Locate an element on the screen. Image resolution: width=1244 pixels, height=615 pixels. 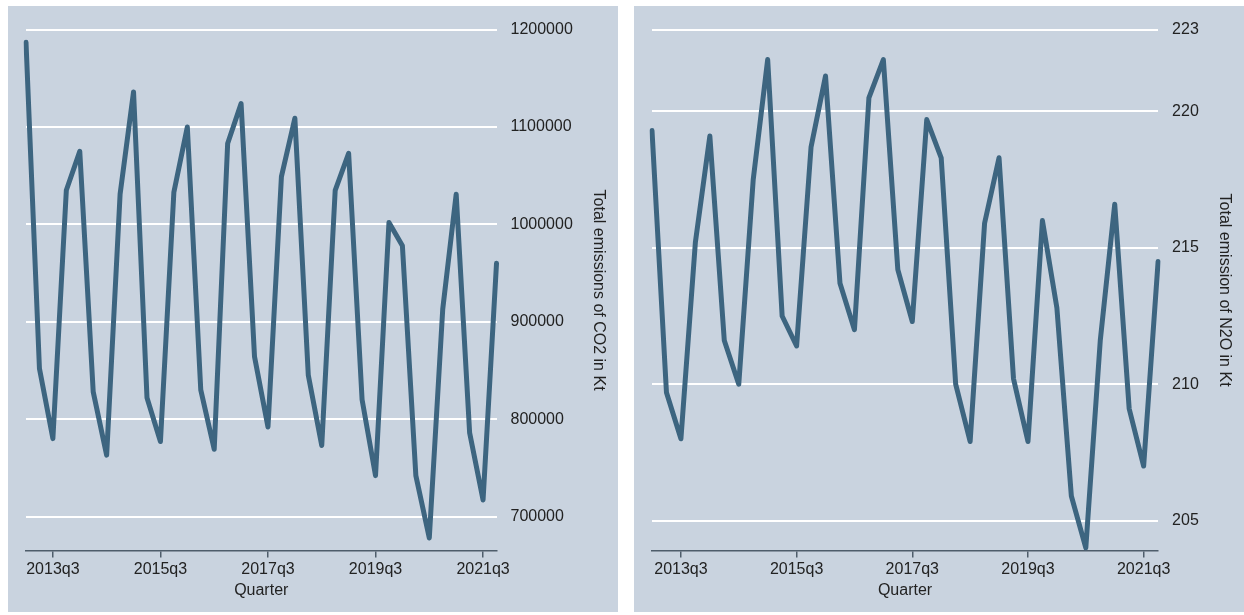
y-tick-label: 205 is located at coordinates (1185, 519).